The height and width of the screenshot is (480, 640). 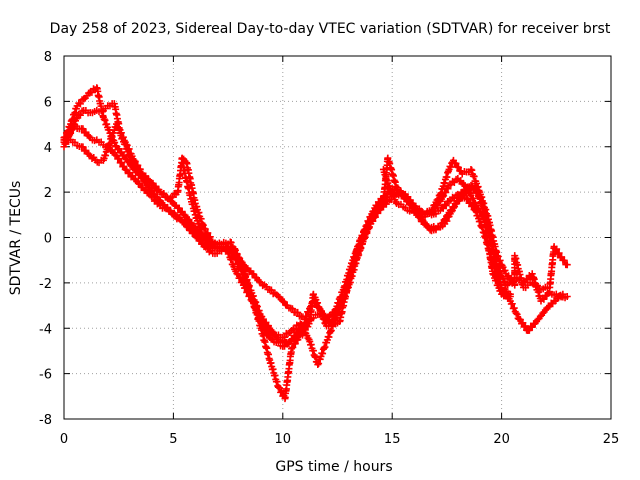 What do you see at coordinates (48, 102) in the screenshot?
I see `y-tick-label: 6` at bounding box center [48, 102].